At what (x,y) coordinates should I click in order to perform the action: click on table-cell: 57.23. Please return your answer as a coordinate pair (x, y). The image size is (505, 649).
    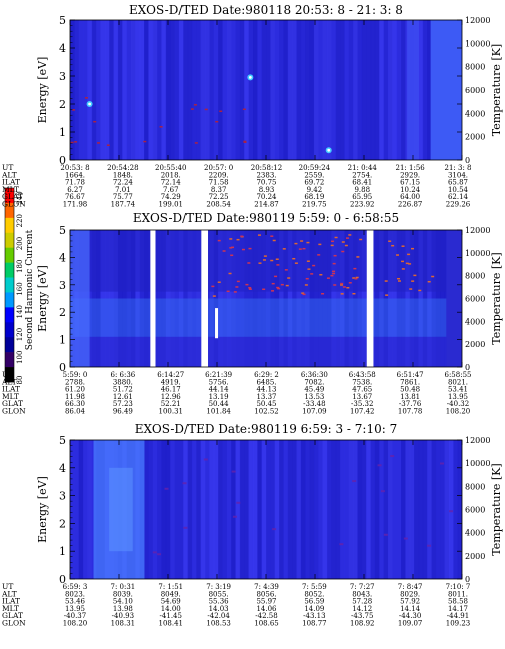
    Looking at the image, I should click on (123, 404).